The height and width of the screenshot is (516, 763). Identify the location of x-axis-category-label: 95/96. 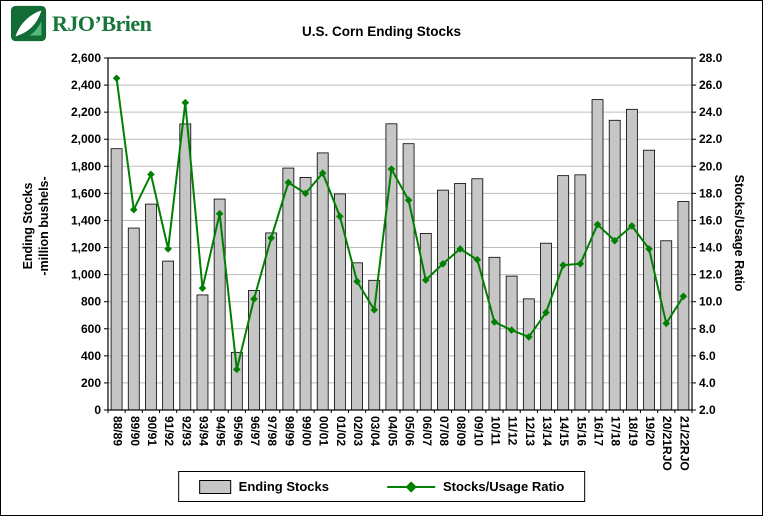
(238, 431).